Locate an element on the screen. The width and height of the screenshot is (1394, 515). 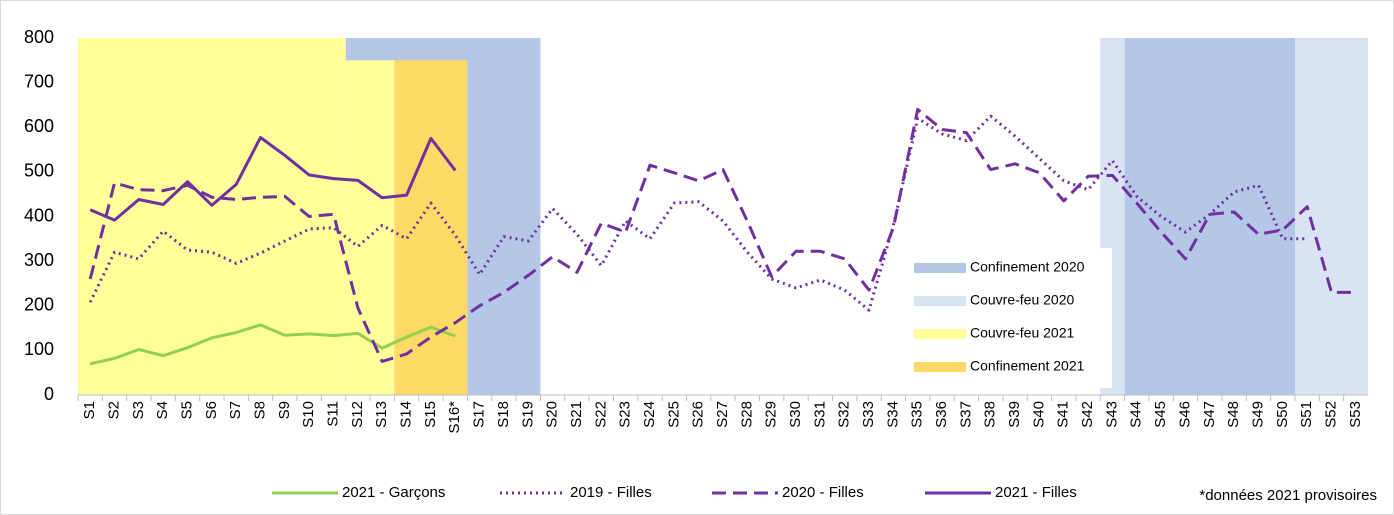
x-tick-label: S41 is located at coordinates (1063, 414).